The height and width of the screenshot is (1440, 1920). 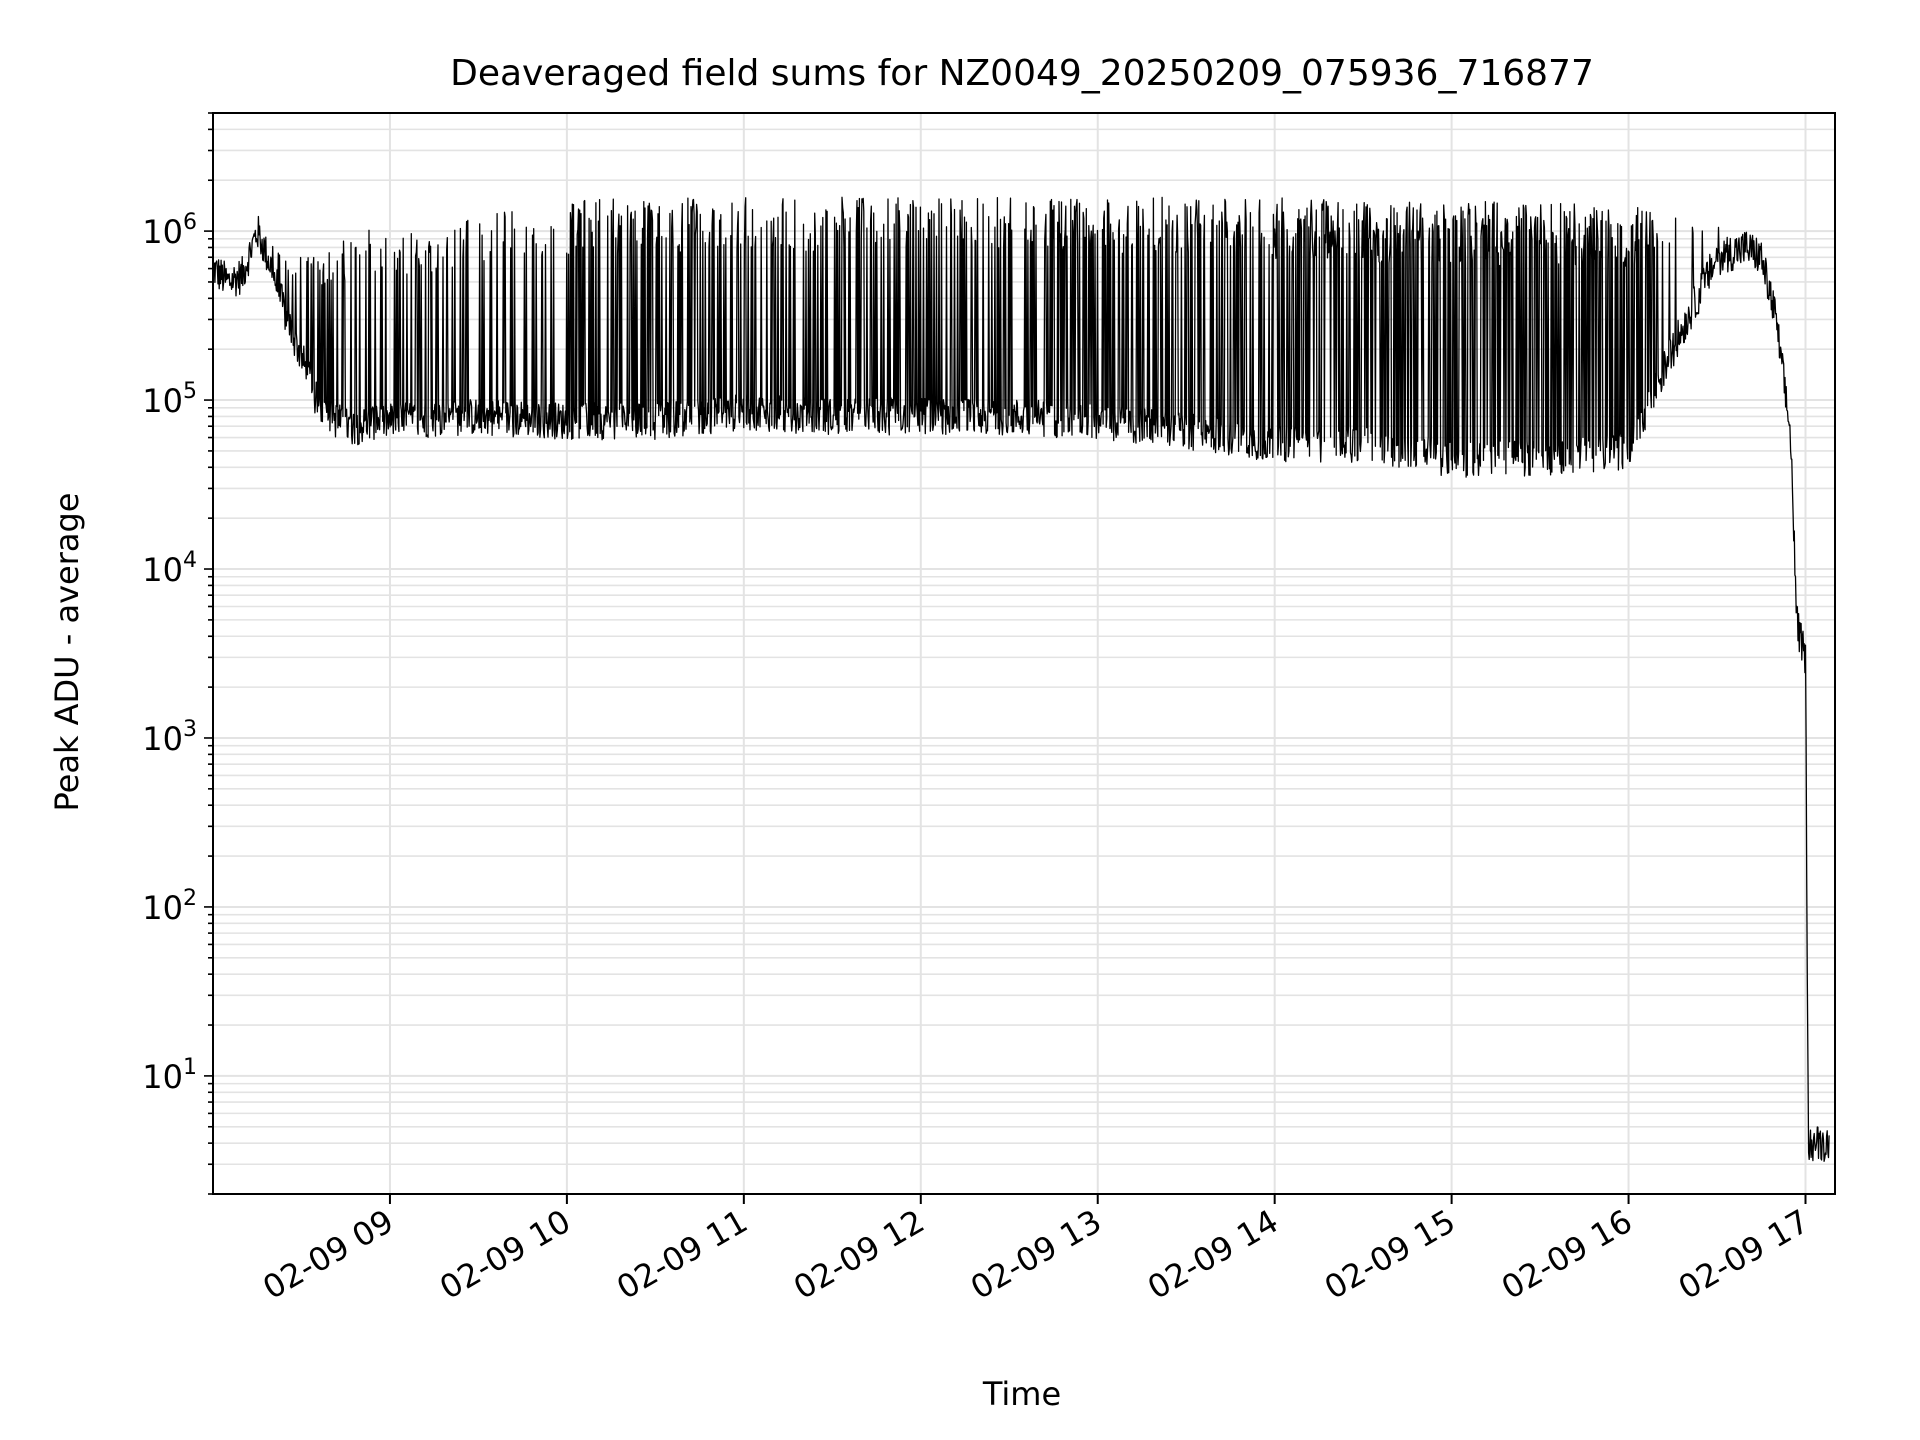 I want to click on y-tick-label: 10², so click(x=169, y=906).